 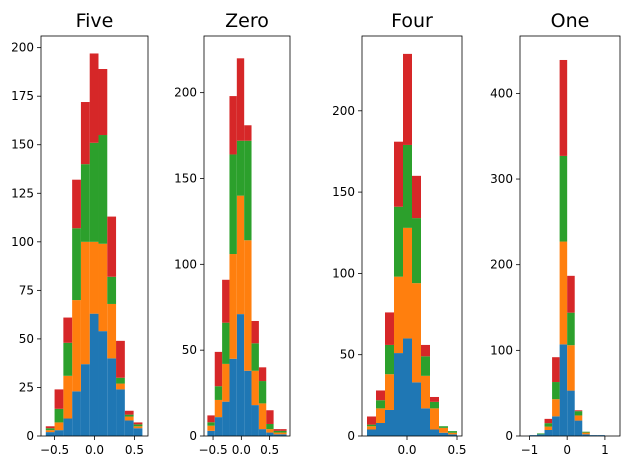 I want to click on zero-bar-series1-bin9, so click(x=270, y=434).